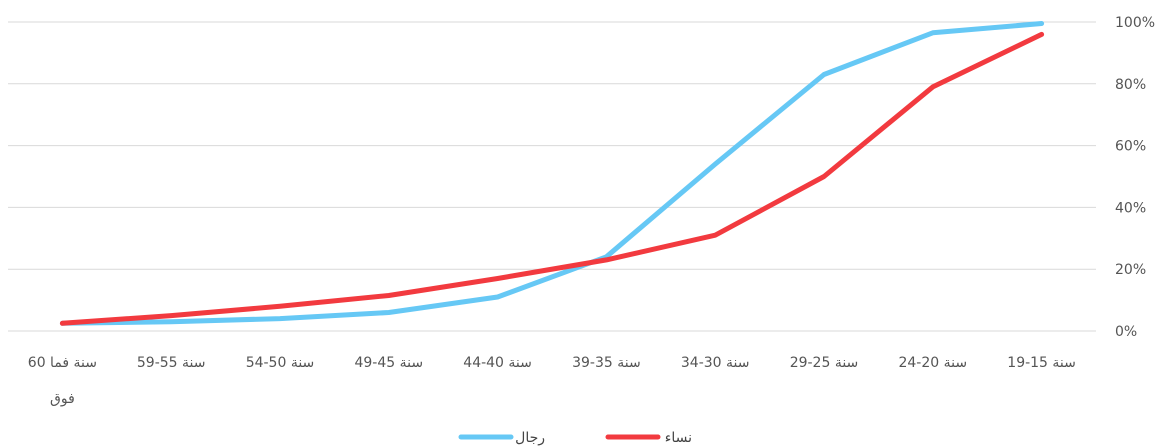 The width and height of the screenshot is (1166, 448). I want to click on x-tick-label: 19-15 سنة, so click(1041, 363).